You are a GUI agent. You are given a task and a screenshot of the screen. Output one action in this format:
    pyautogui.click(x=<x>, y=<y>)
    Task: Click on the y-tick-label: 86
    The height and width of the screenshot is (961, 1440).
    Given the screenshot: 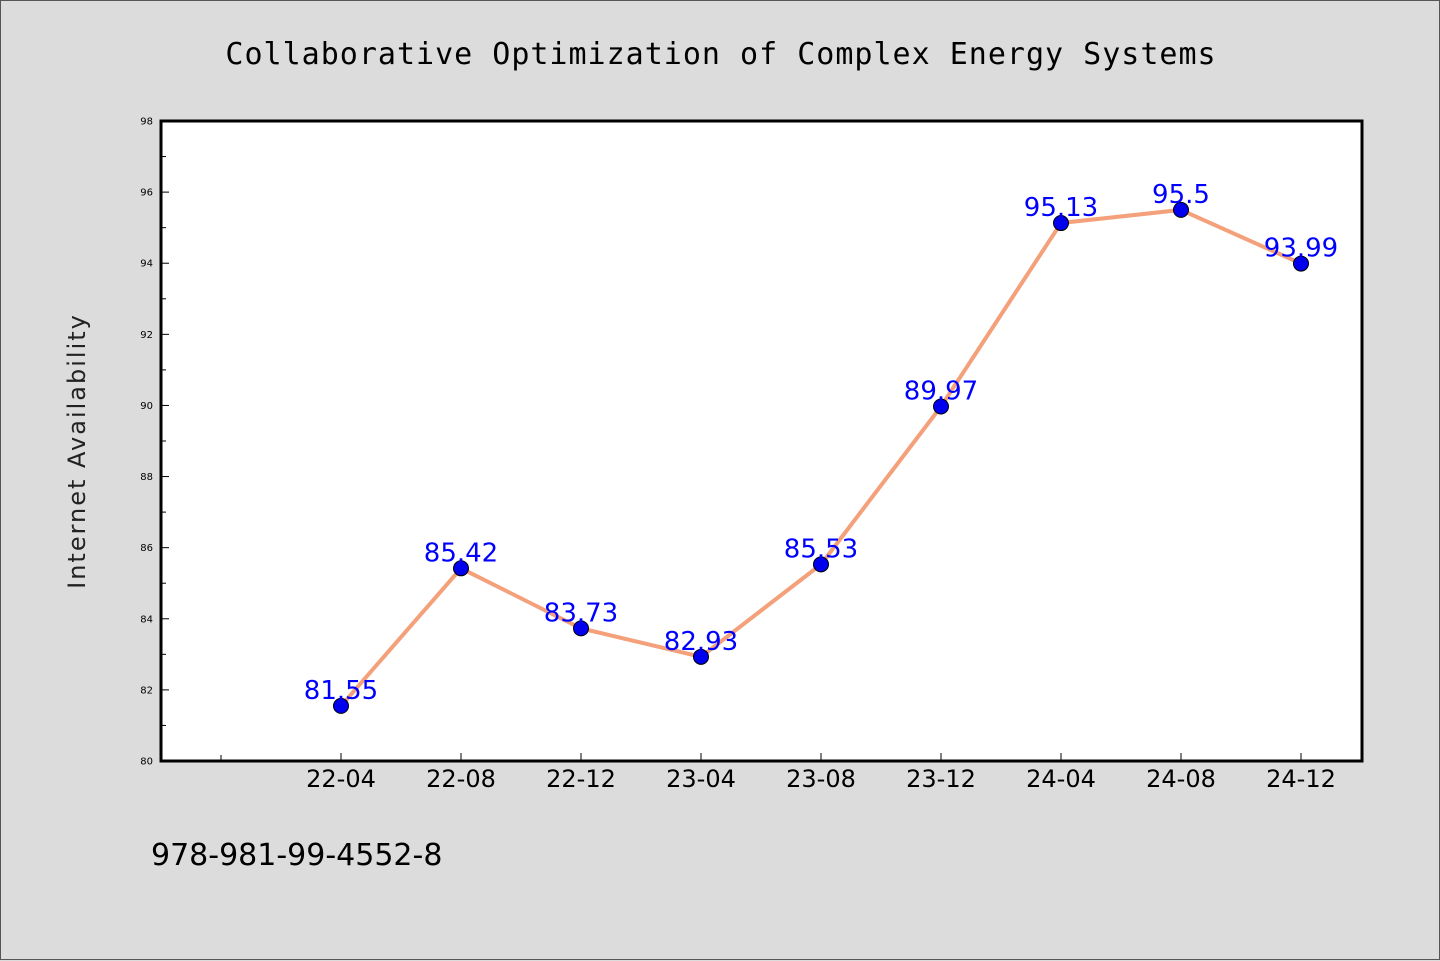 What is the action you would take?
    pyautogui.click(x=146, y=548)
    